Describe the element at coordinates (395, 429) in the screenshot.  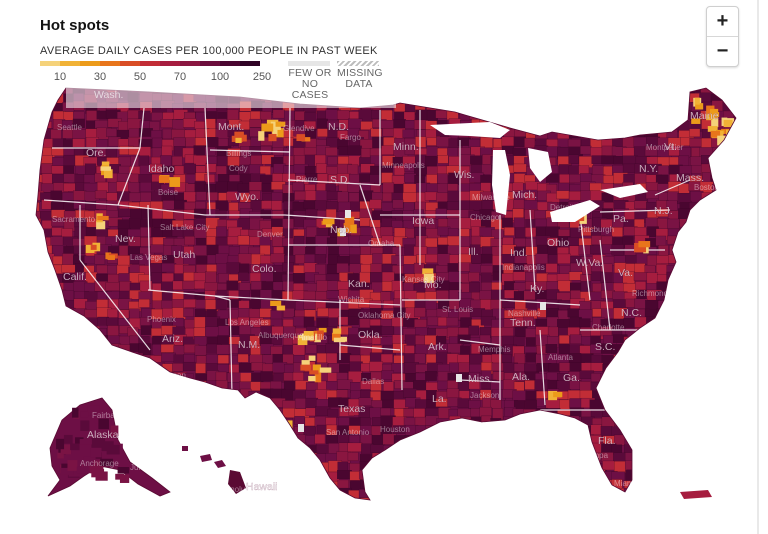
I see `city-label: Houston` at that location.